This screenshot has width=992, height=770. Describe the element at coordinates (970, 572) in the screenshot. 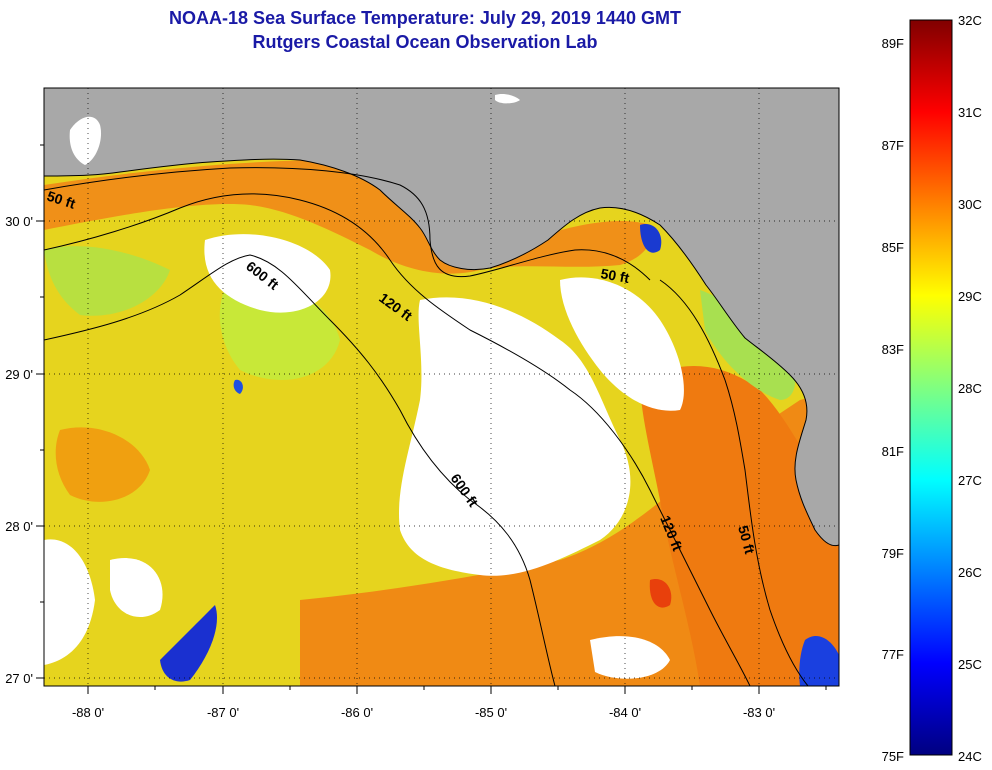

I see `celsius-label: 26C` at that location.